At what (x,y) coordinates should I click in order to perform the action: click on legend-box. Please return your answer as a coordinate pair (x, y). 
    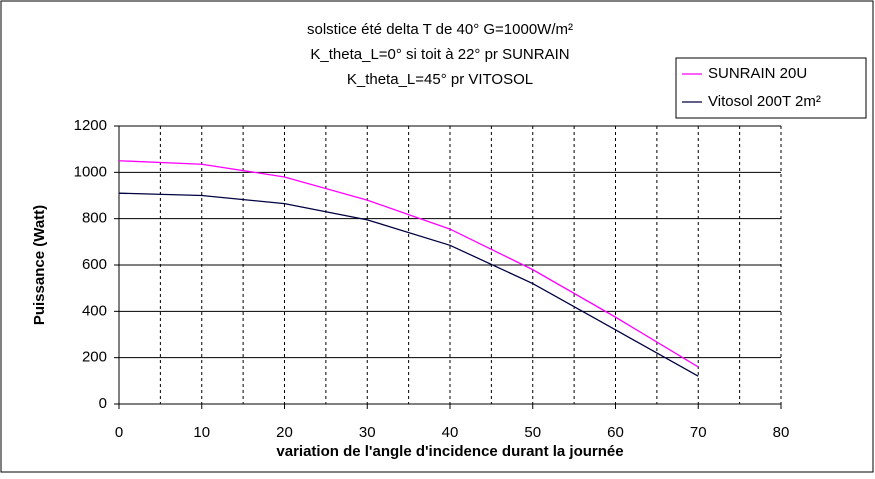
    Looking at the image, I should click on (771, 88).